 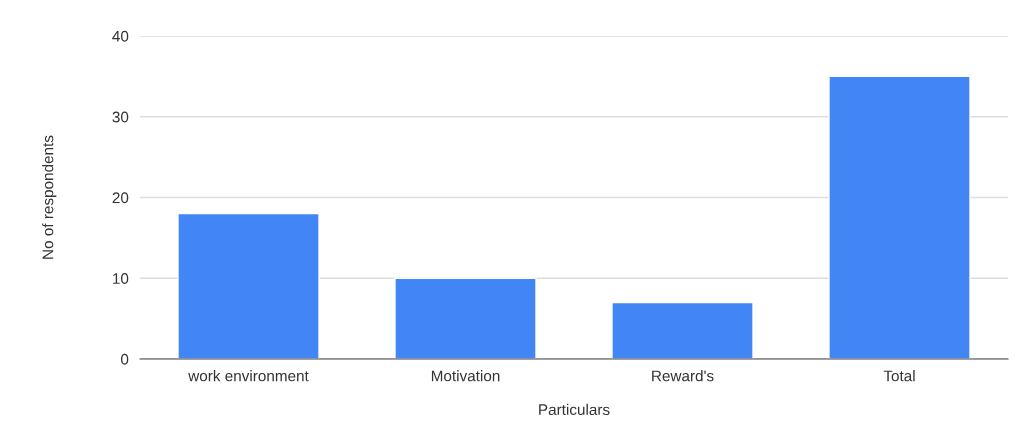 I want to click on x-tick-label: Reward's, so click(x=683, y=376).